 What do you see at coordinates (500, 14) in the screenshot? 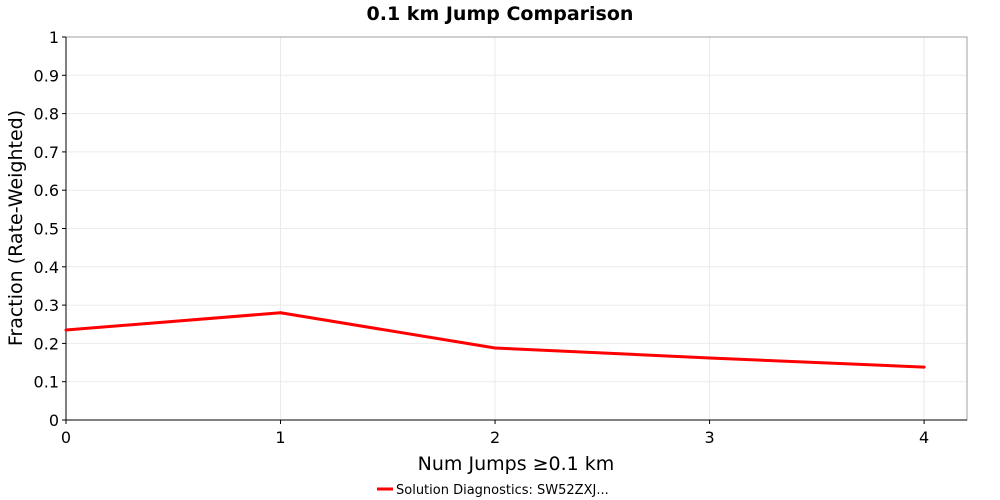
I see `chart-title: 0.1 km Jump Comparison` at bounding box center [500, 14].